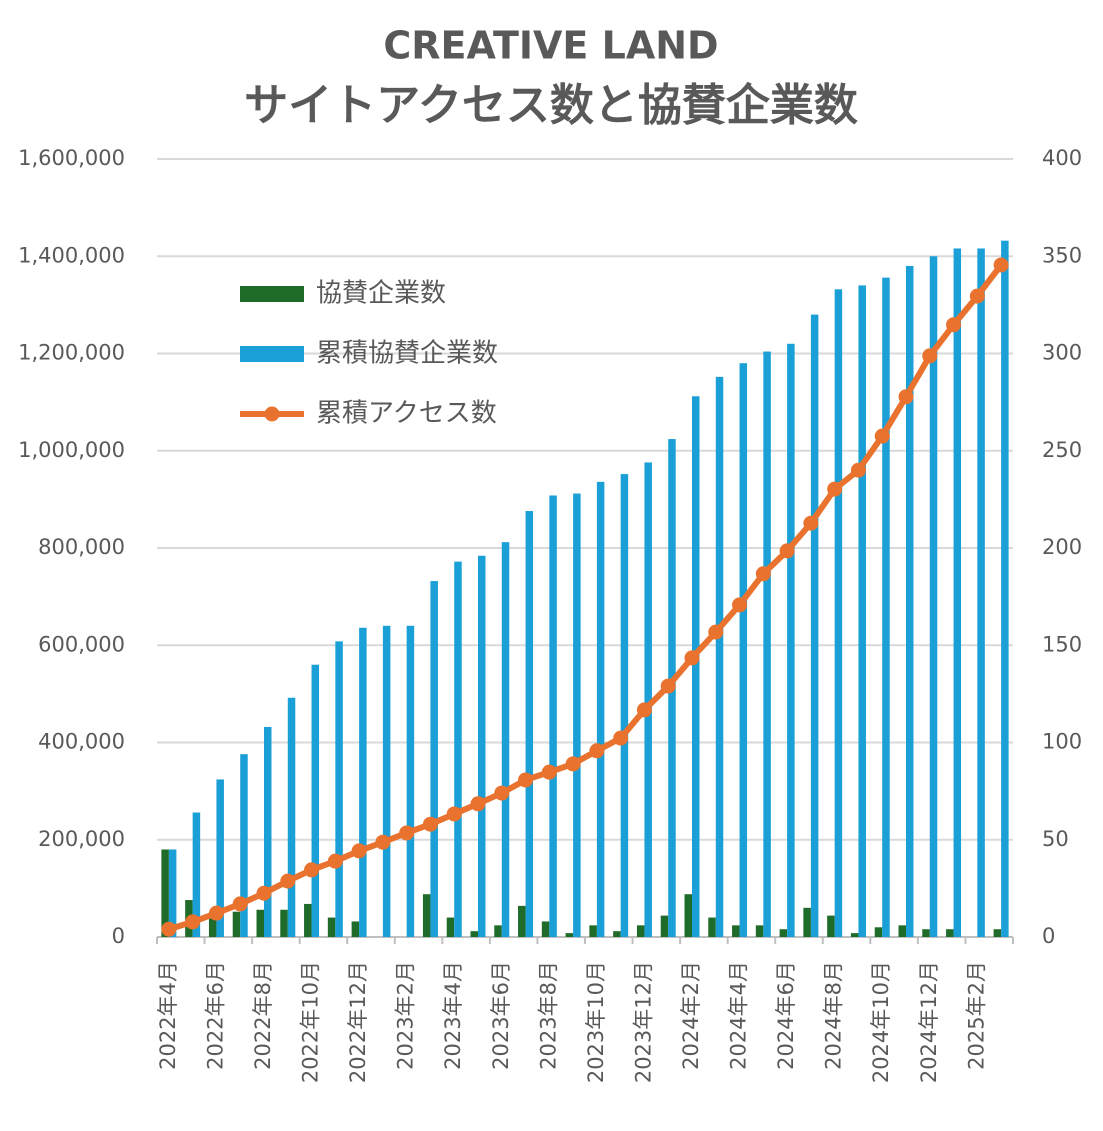  Describe the element at coordinates (215, 1015) in the screenshot. I see `x-tick-label: 2022年6月` at that location.